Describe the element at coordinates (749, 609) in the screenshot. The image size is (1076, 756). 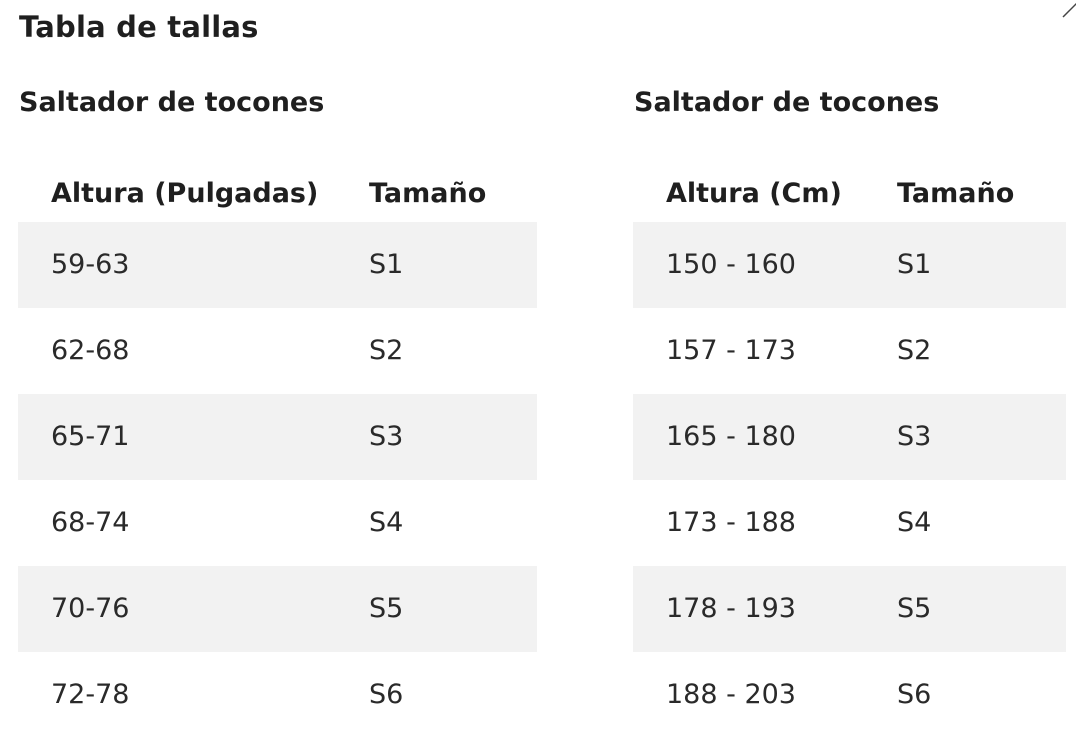
I see `cell-height: 178 - 193` at that location.